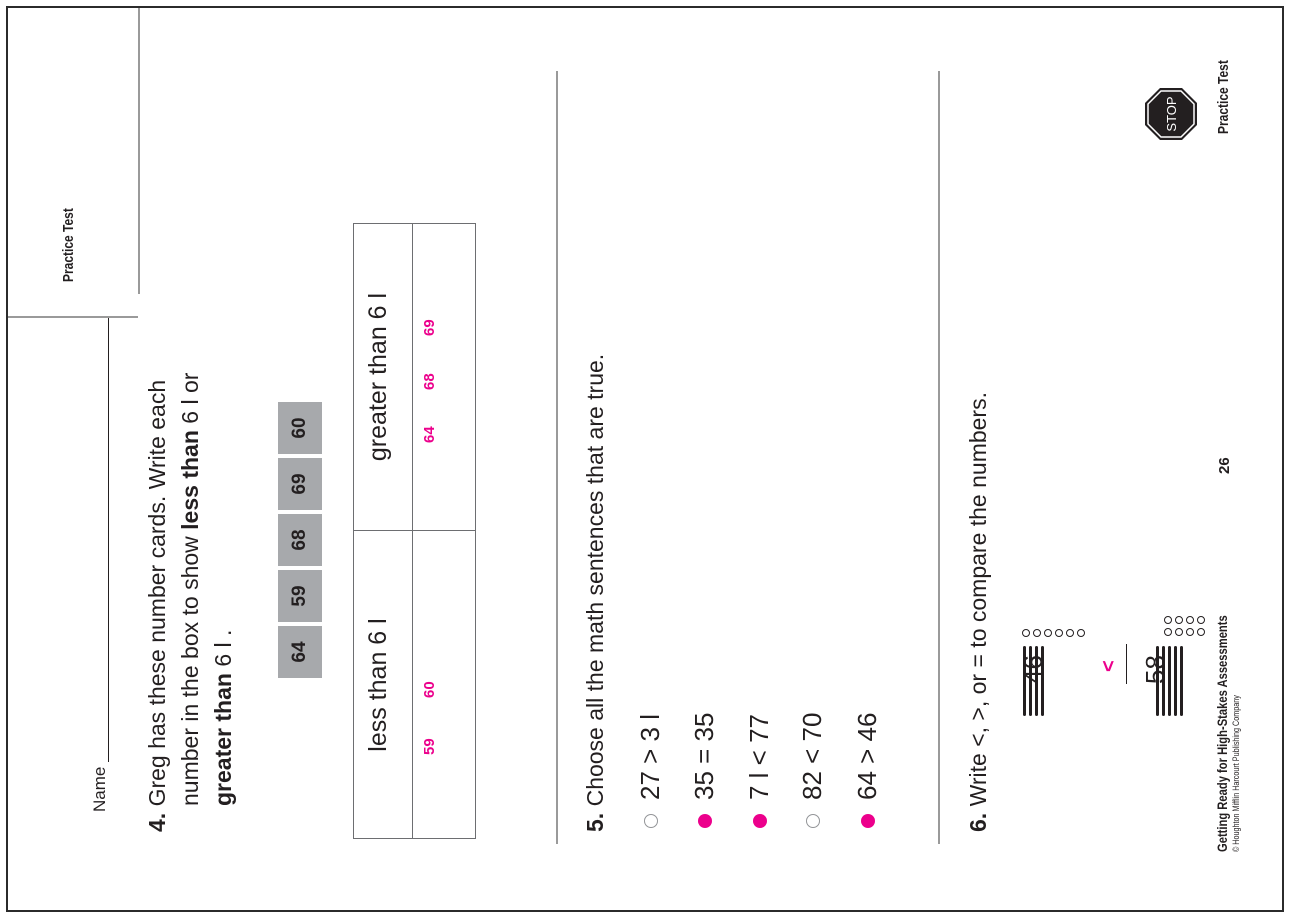 The image size is (1293, 920). Describe the element at coordinates (1126, 664) in the screenshot. I see `answer-line` at that location.